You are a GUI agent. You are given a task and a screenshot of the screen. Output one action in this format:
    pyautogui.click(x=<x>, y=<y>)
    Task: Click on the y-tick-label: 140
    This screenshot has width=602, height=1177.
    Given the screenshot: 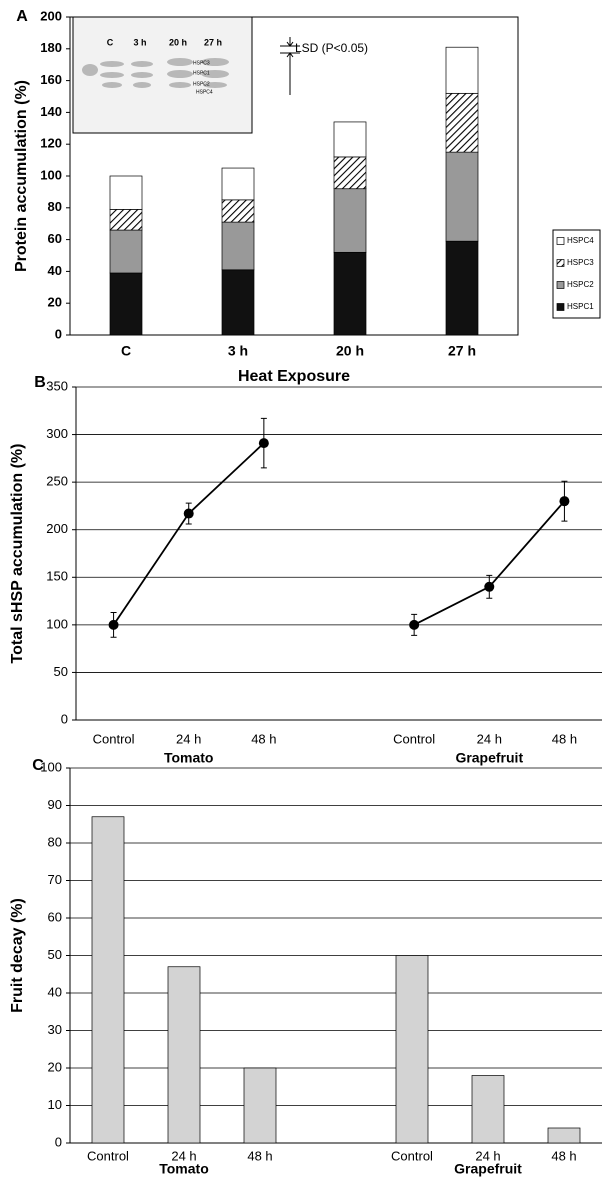 What is the action you would take?
    pyautogui.click(x=51, y=111)
    